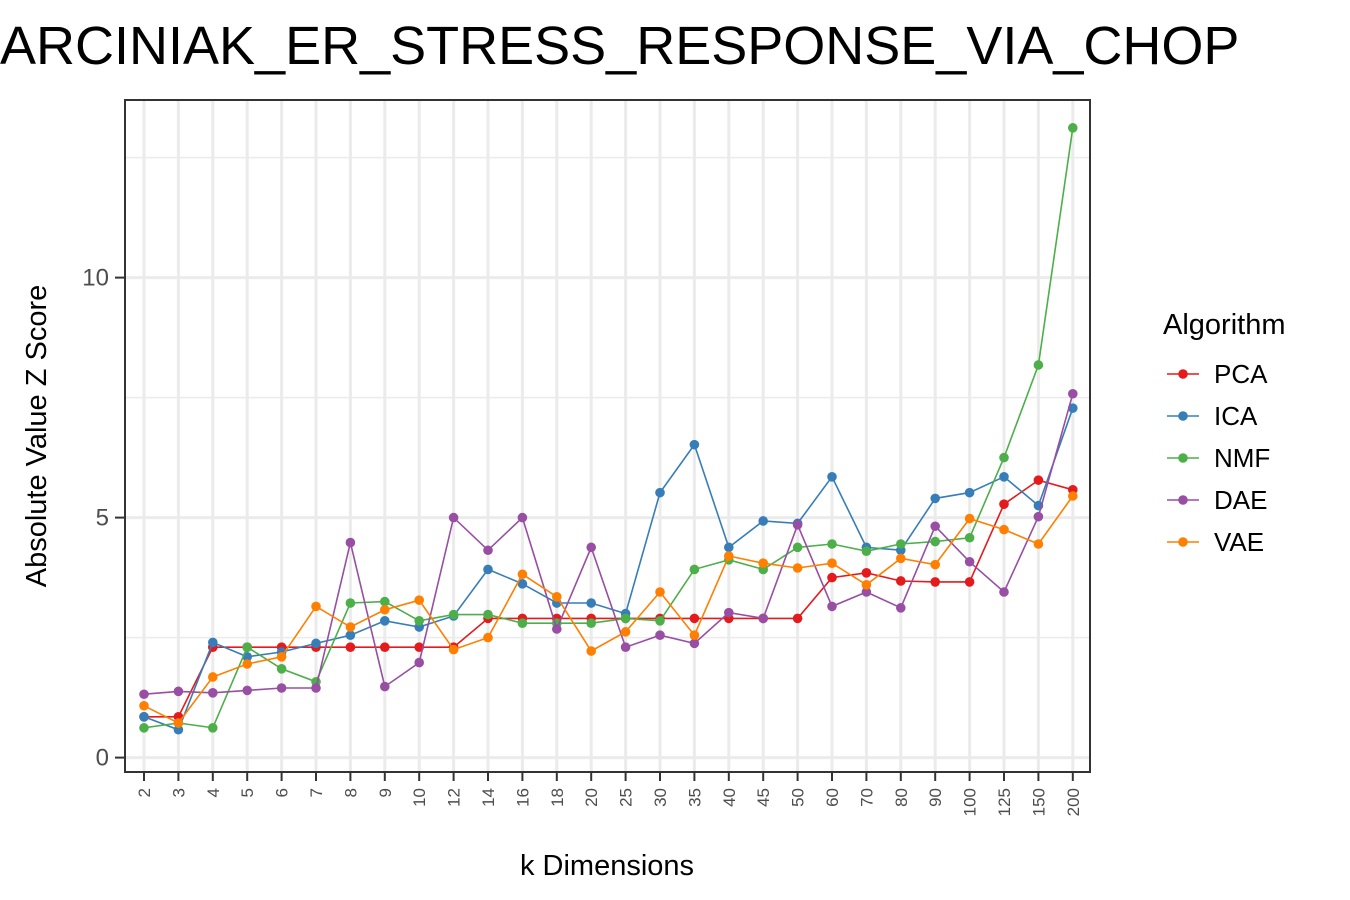  What do you see at coordinates (866, 797) in the screenshot?
I see `x-tick-label: 70` at bounding box center [866, 797].